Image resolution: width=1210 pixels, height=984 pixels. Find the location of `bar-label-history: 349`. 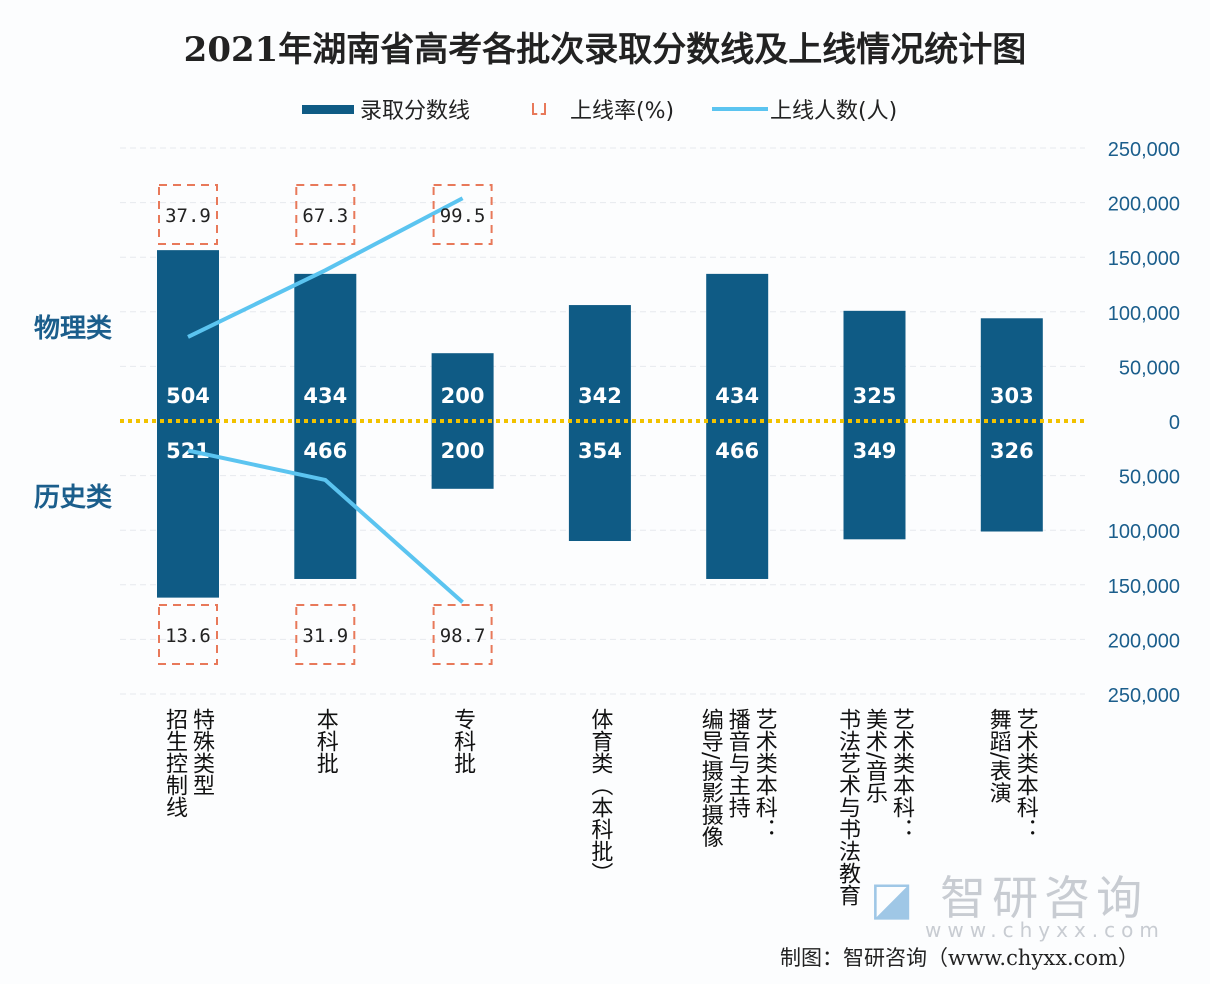

bar-label-history: 349 is located at coordinates (875, 451).